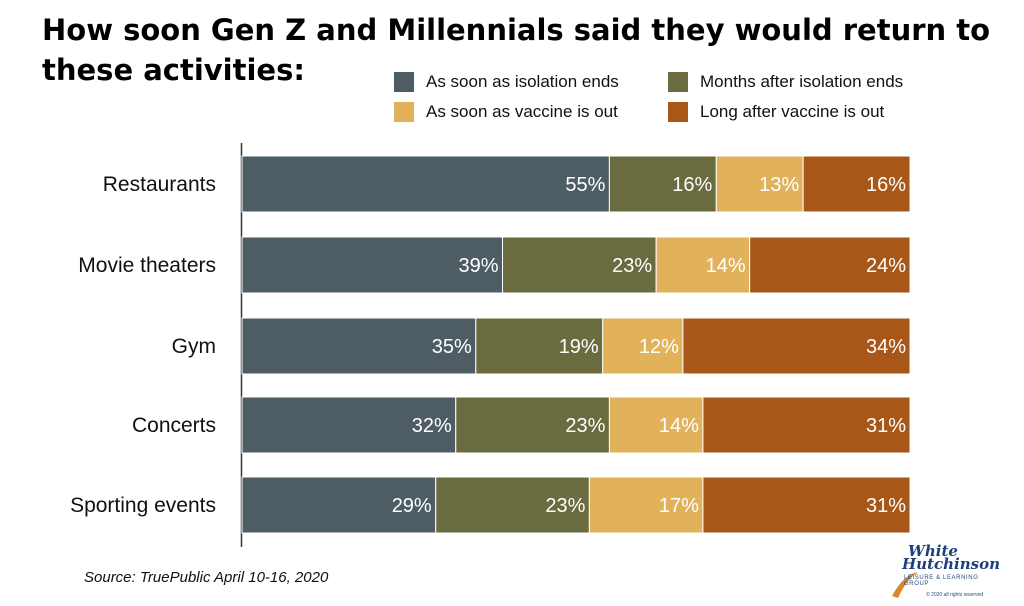 This screenshot has height=606, width=1024. What do you see at coordinates (412, 506) in the screenshot?
I see `data-label: 29%` at bounding box center [412, 506].